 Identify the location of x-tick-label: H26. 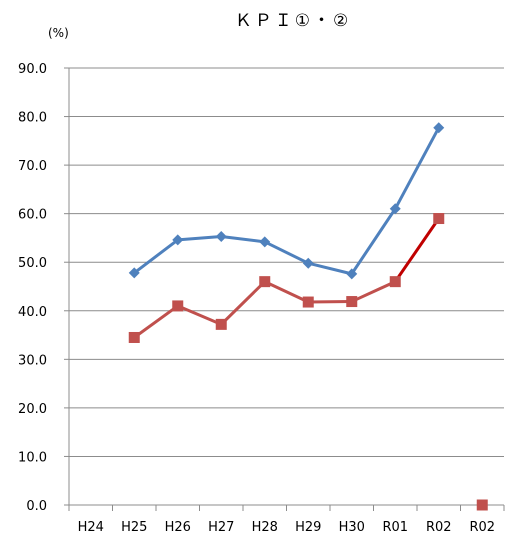
(178, 527).